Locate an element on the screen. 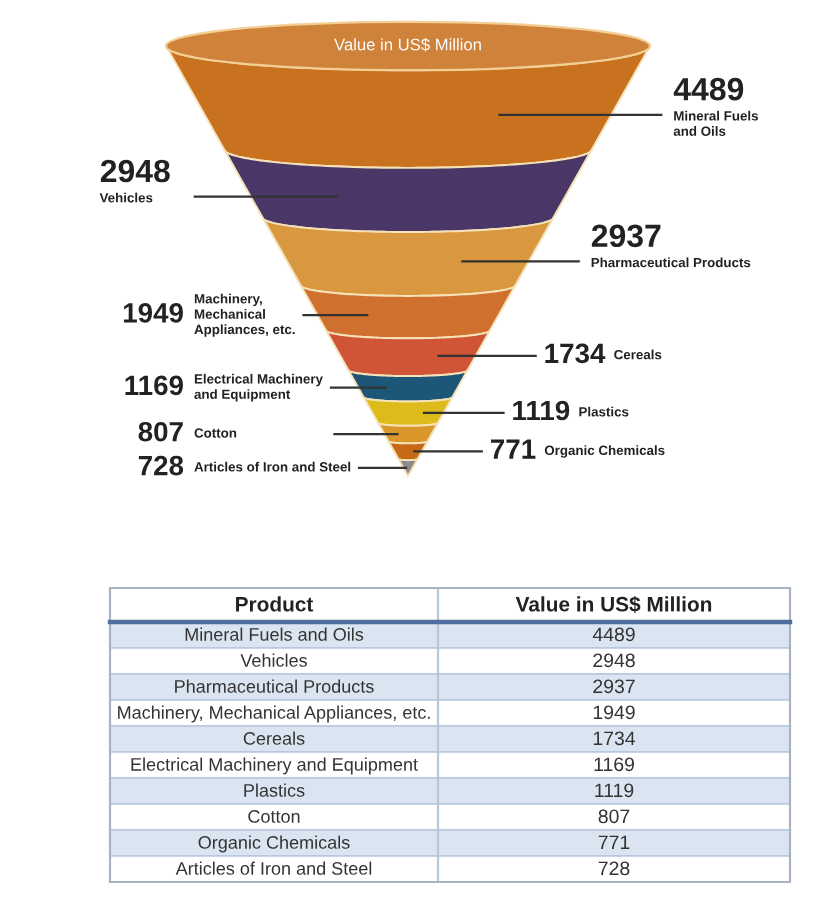  category-label: Electrical Machinery and Equipment is located at coordinates (274, 766).